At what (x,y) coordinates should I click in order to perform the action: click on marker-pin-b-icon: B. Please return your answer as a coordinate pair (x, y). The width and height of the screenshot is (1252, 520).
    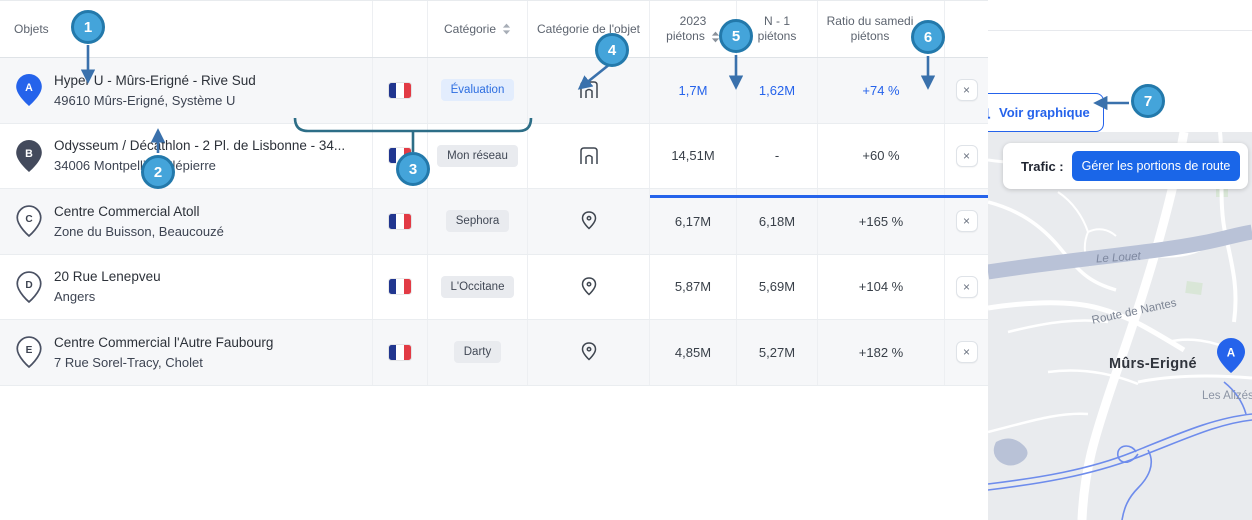
    Looking at the image, I should click on (29, 155).